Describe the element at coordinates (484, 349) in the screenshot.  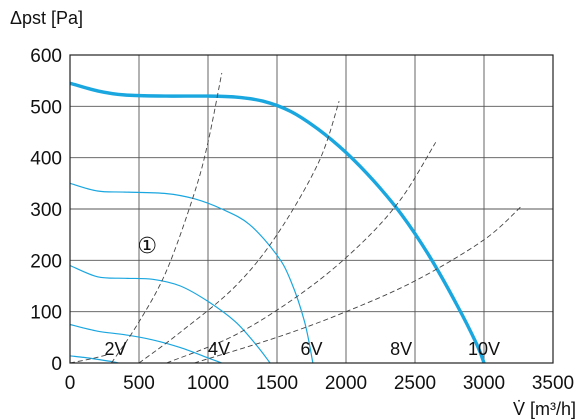
I see `voltage-label-4: 10V` at that location.